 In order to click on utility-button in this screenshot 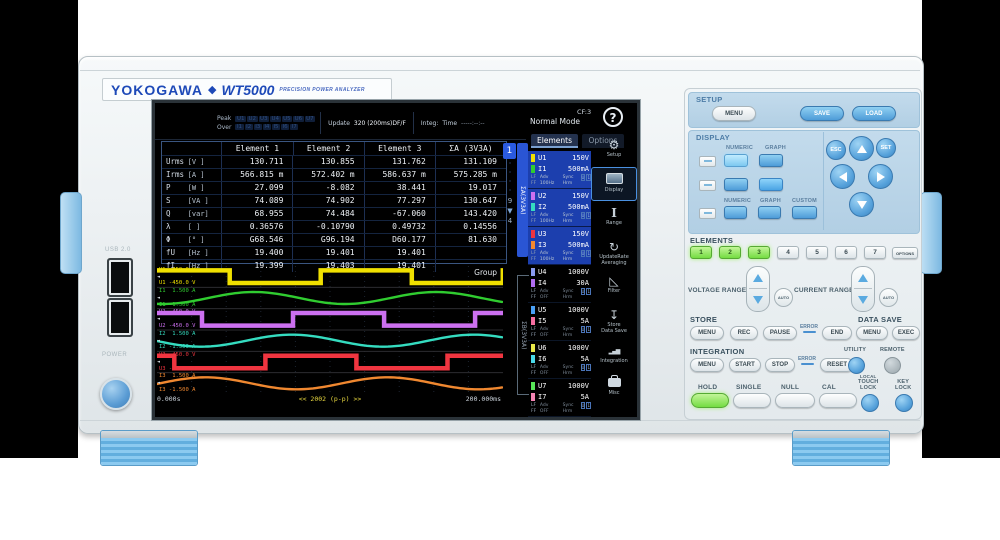, I will do `click(856, 365)`.